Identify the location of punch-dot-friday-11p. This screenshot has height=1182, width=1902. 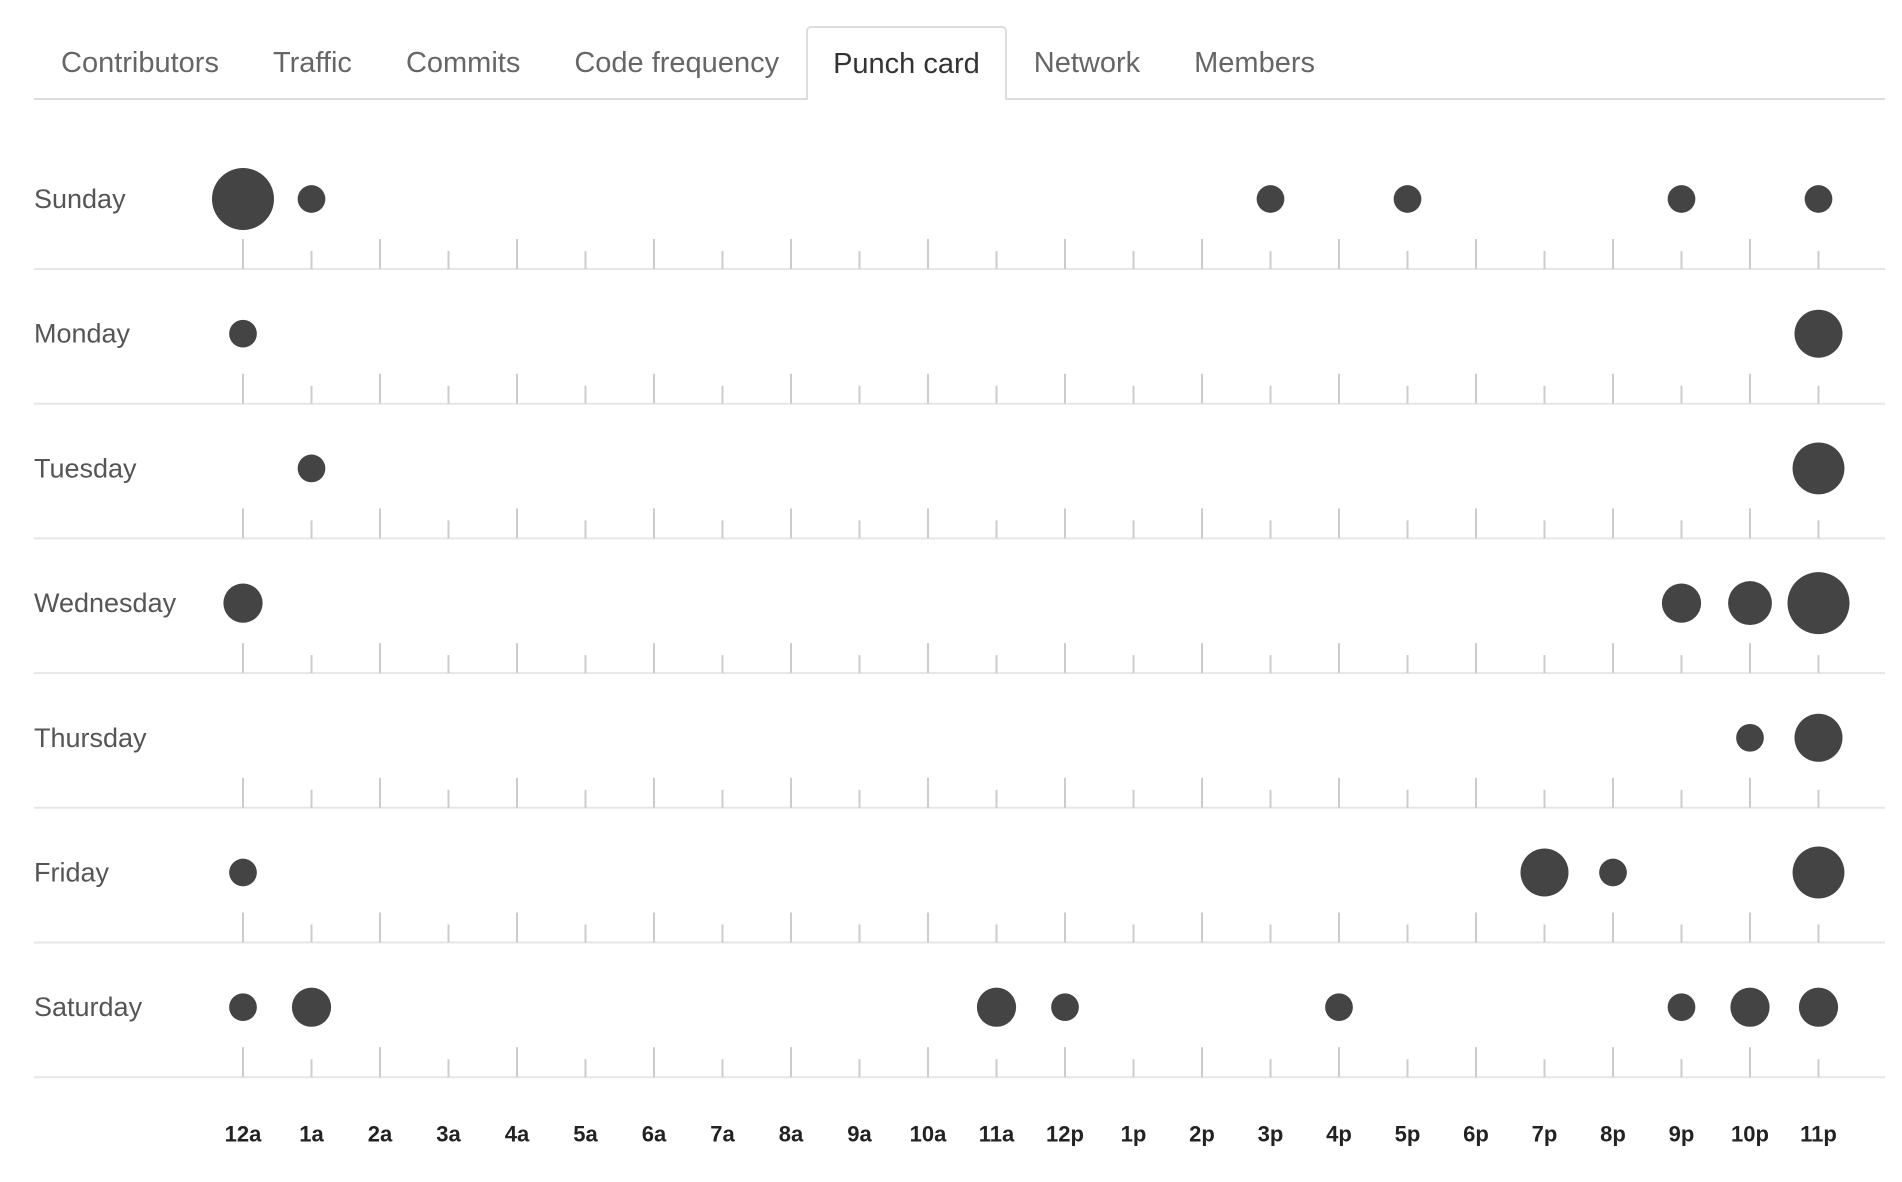
(1818, 872).